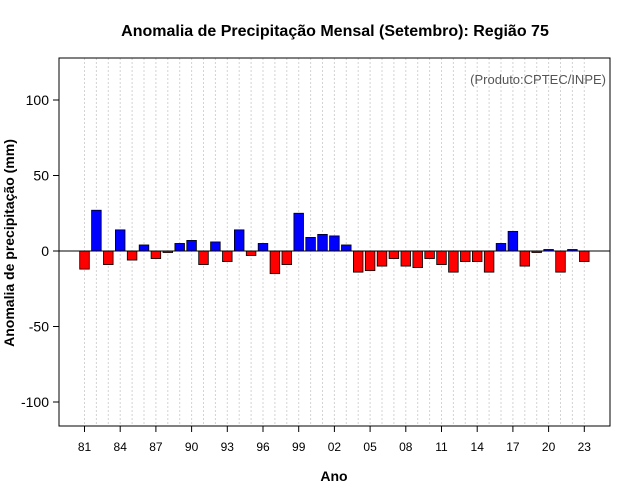  Describe the element at coordinates (121, 447) in the screenshot. I see `x-tick-label: 84` at that location.